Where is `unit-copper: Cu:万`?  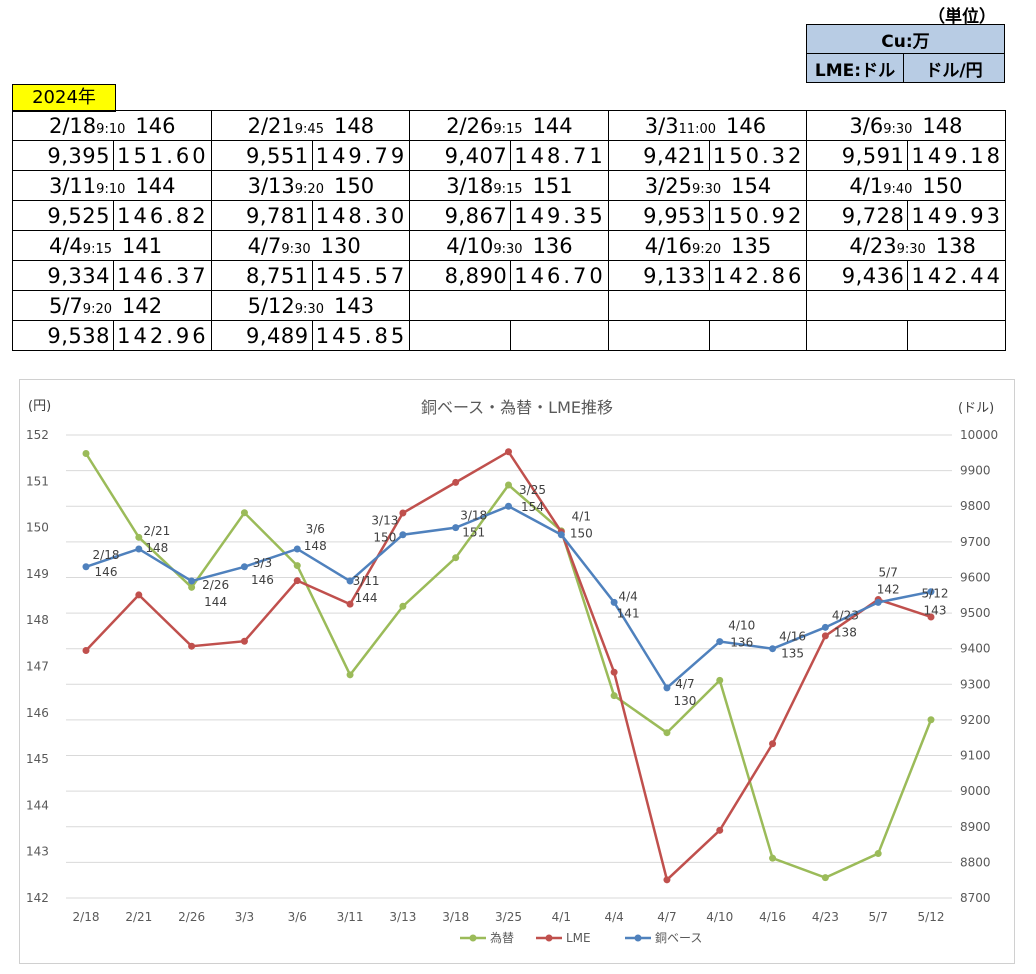
unit-copper: Cu:万 is located at coordinates (905, 39).